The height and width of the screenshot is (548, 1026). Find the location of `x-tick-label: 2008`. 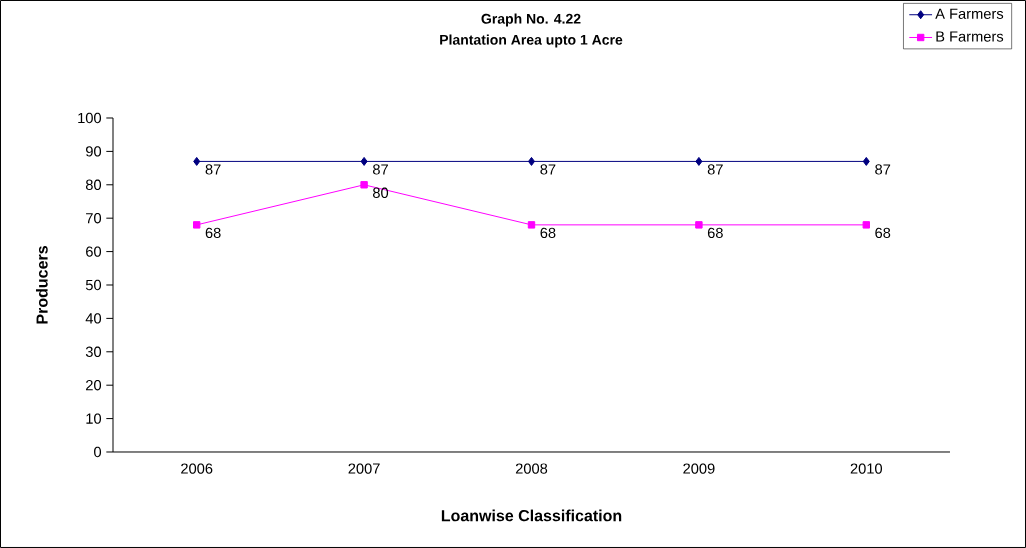

x-tick-label: 2008 is located at coordinates (531, 468).